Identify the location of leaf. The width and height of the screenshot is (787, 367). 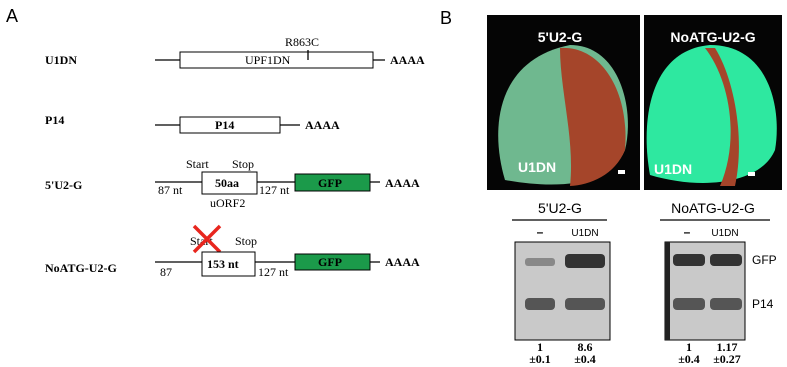
(711, 114).